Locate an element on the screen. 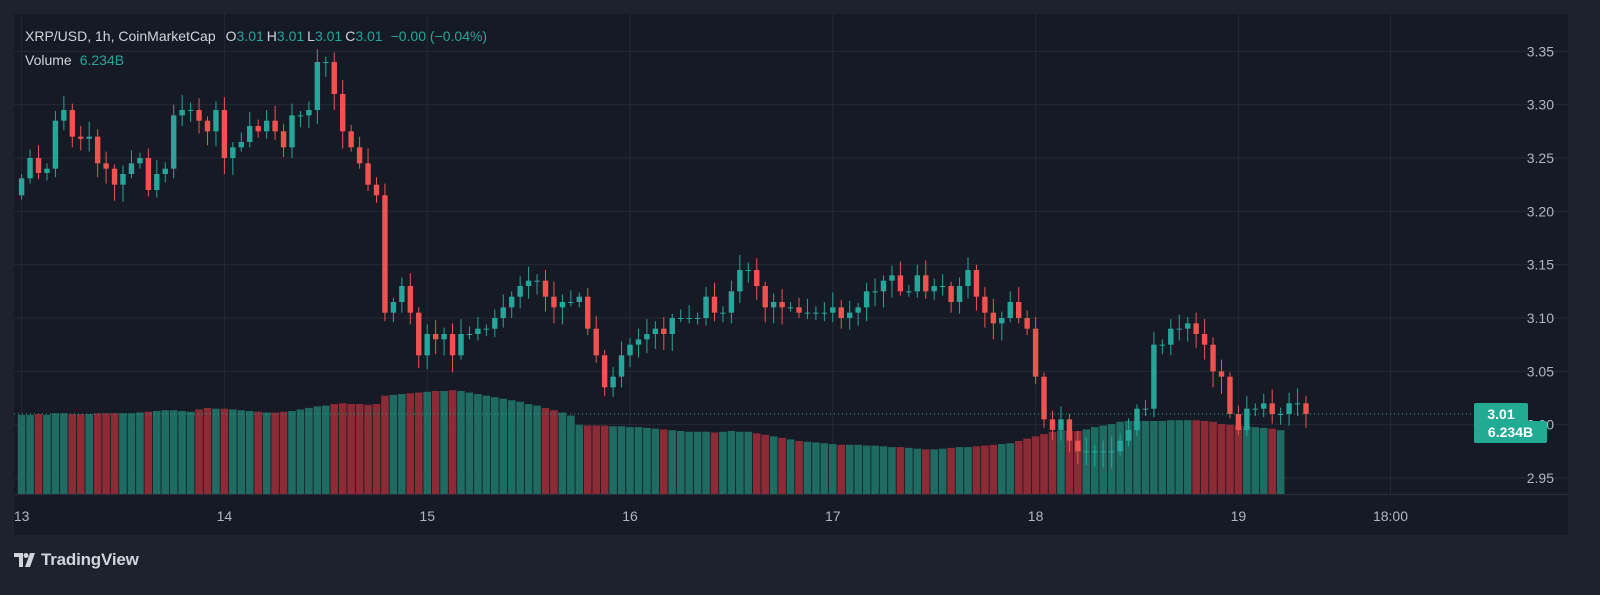 The height and width of the screenshot is (595, 1600). last-price-badge-label: 3.01 is located at coordinates (1500, 414).